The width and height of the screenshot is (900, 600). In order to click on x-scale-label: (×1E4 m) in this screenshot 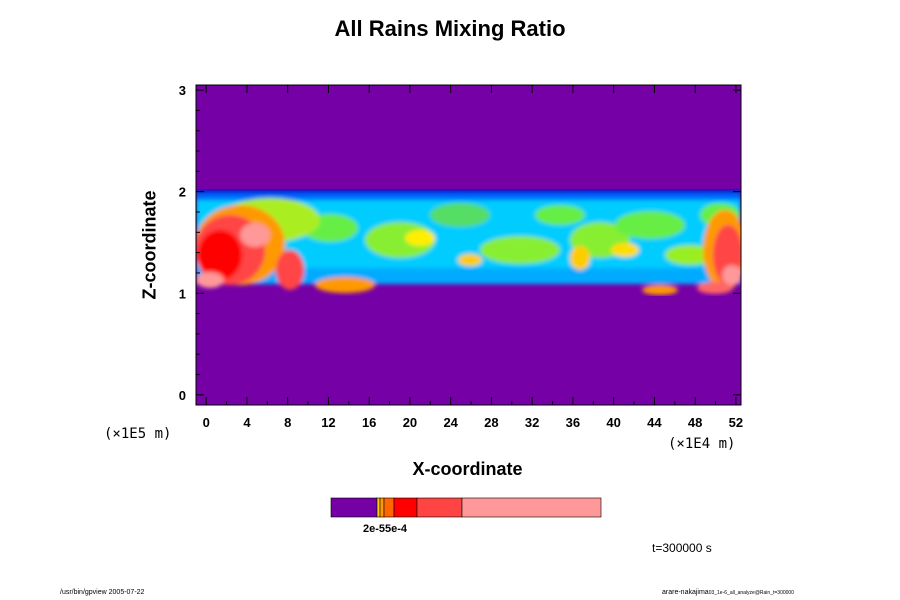, I will do `click(702, 444)`.